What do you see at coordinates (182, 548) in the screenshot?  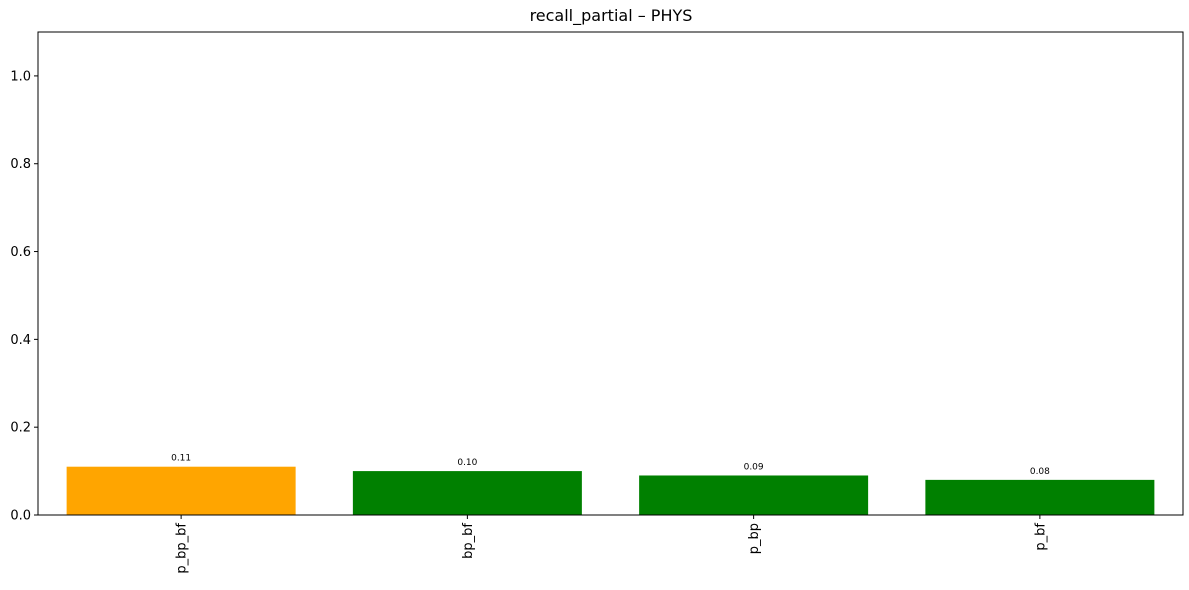 I see `x-tick-label: p_bp_bf` at bounding box center [182, 548].